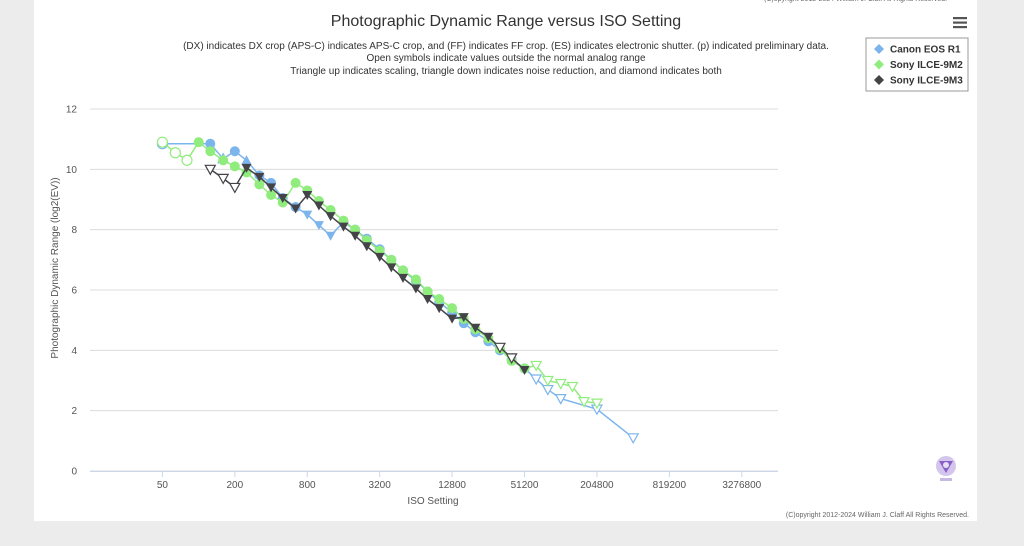 The width and height of the screenshot is (1024, 546). What do you see at coordinates (74, 472) in the screenshot?
I see `y-tick-label: 0` at bounding box center [74, 472].